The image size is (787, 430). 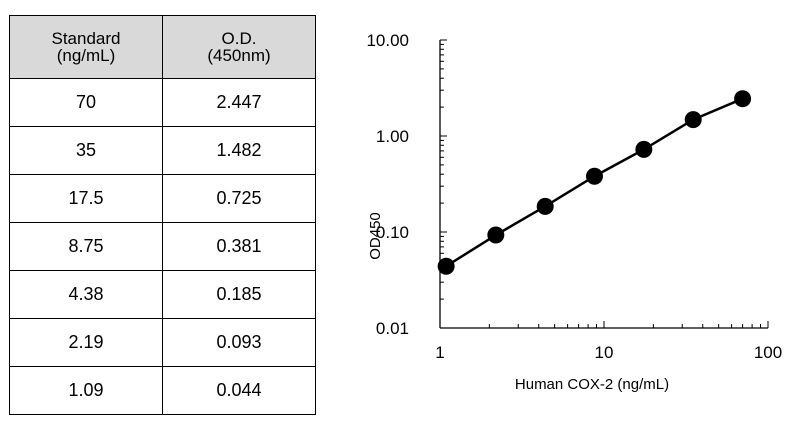 I want to click on header-standard-line2: (ng/mL), so click(x=86, y=55).